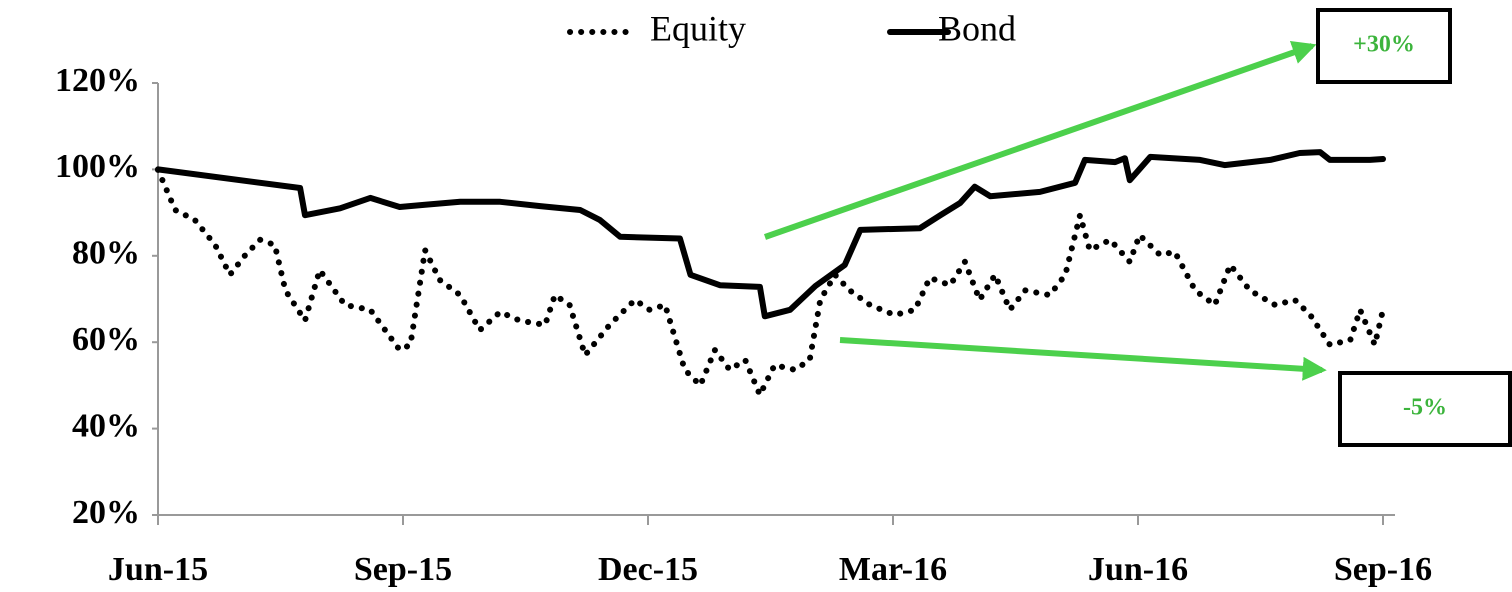 Image resolution: width=1512 pixels, height=592 pixels. What do you see at coordinates (97, 166) in the screenshot?
I see `y-tick-label: 100%` at bounding box center [97, 166].